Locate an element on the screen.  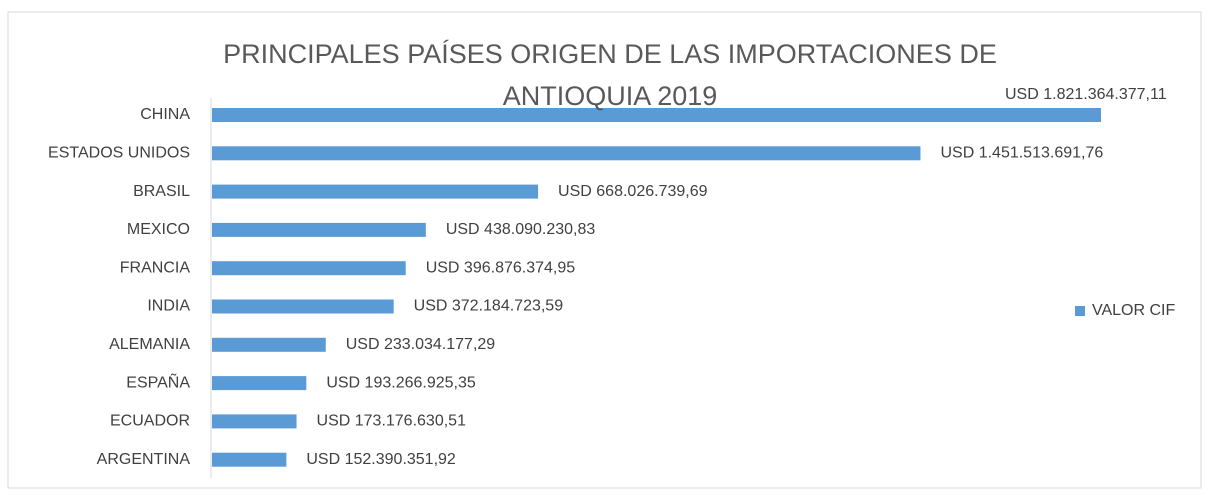
y-tick-label: INDIA is located at coordinates (168, 306).